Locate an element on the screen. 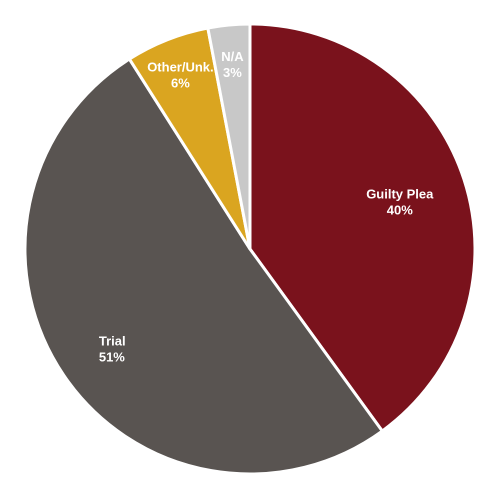 The height and width of the screenshot is (497, 499). pie-slice-n-a is located at coordinates (229, 136).